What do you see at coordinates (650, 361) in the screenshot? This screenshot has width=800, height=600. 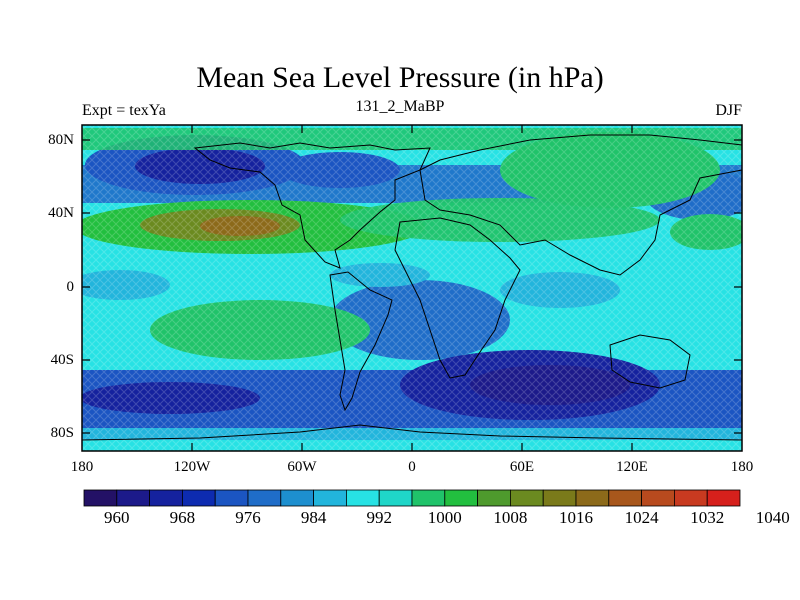 I see `coastline-australia` at bounding box center [650, 361].